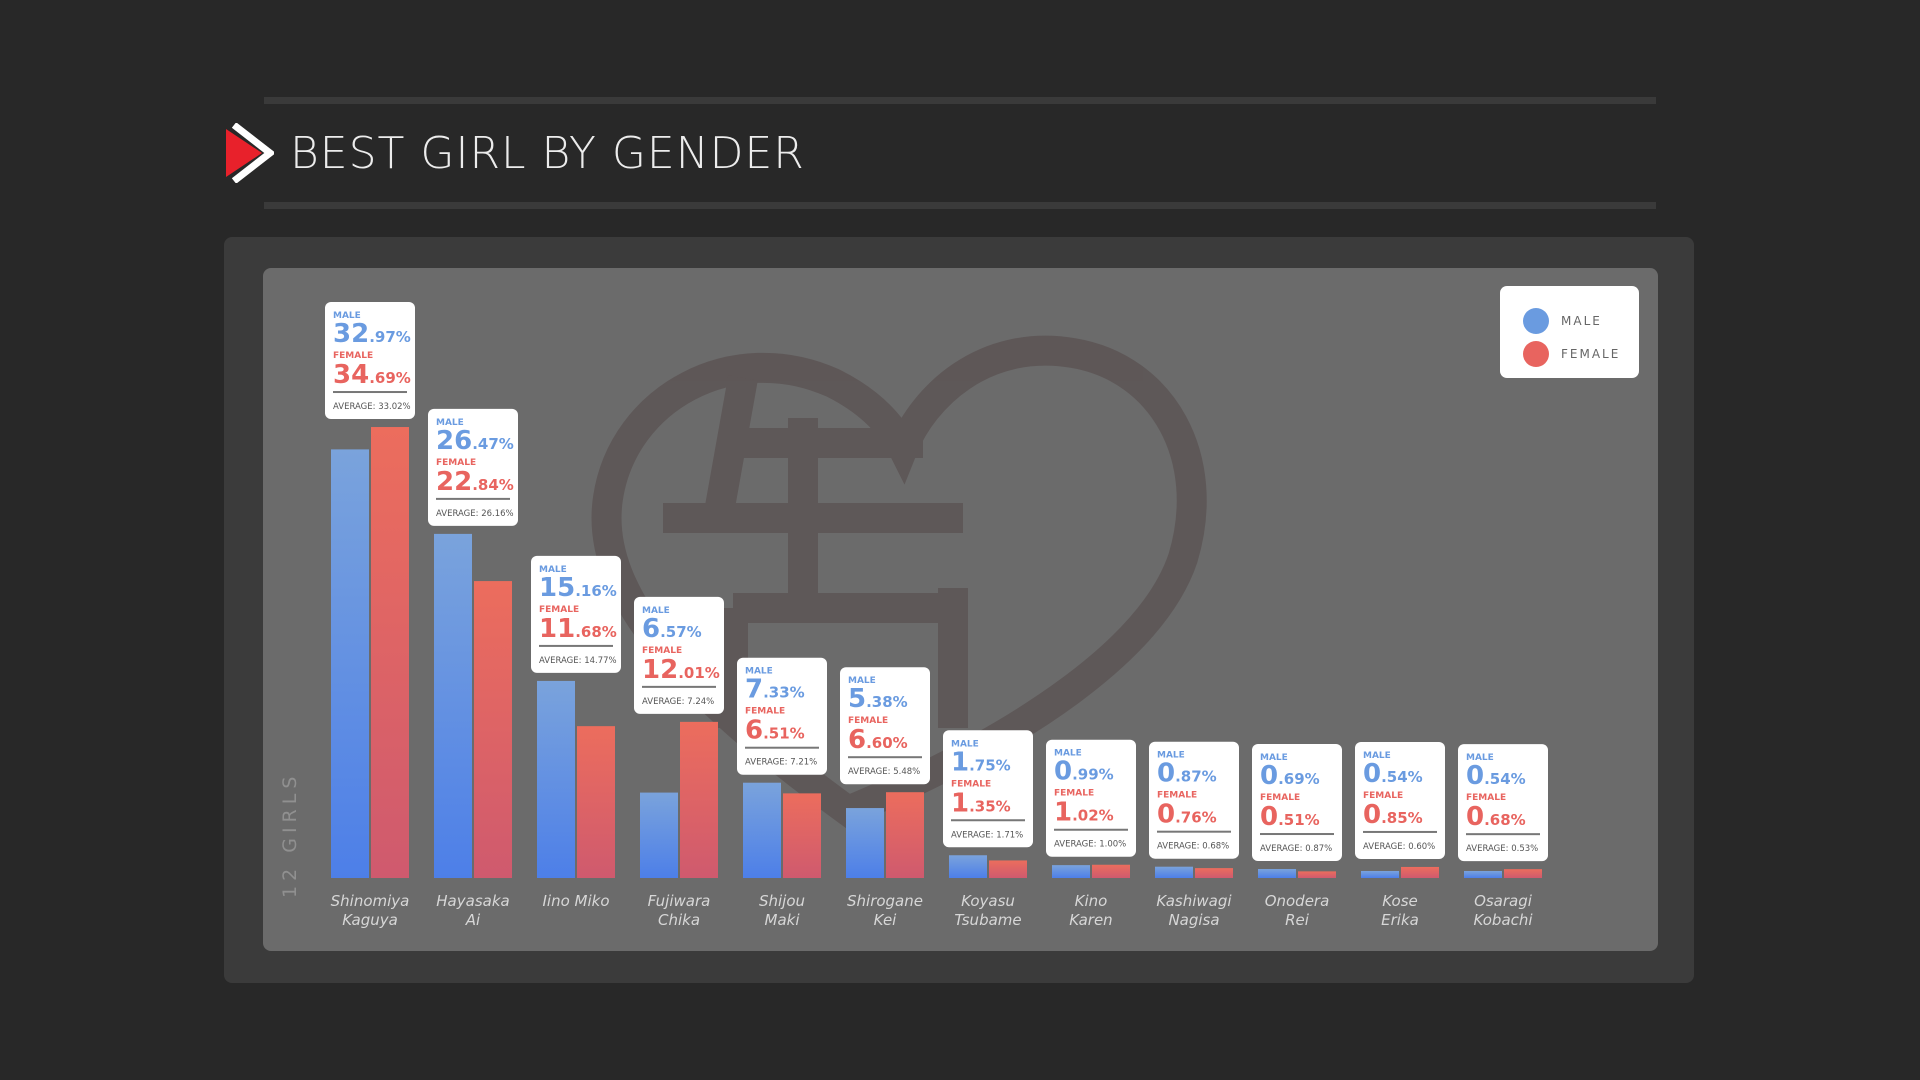 This screenshot has width=1920, height=1080. What do you see at coordinates (1393, 774) in the screenshot?
I see `card-male-value-10: 0.54%` at bounding box center [1393, 774].